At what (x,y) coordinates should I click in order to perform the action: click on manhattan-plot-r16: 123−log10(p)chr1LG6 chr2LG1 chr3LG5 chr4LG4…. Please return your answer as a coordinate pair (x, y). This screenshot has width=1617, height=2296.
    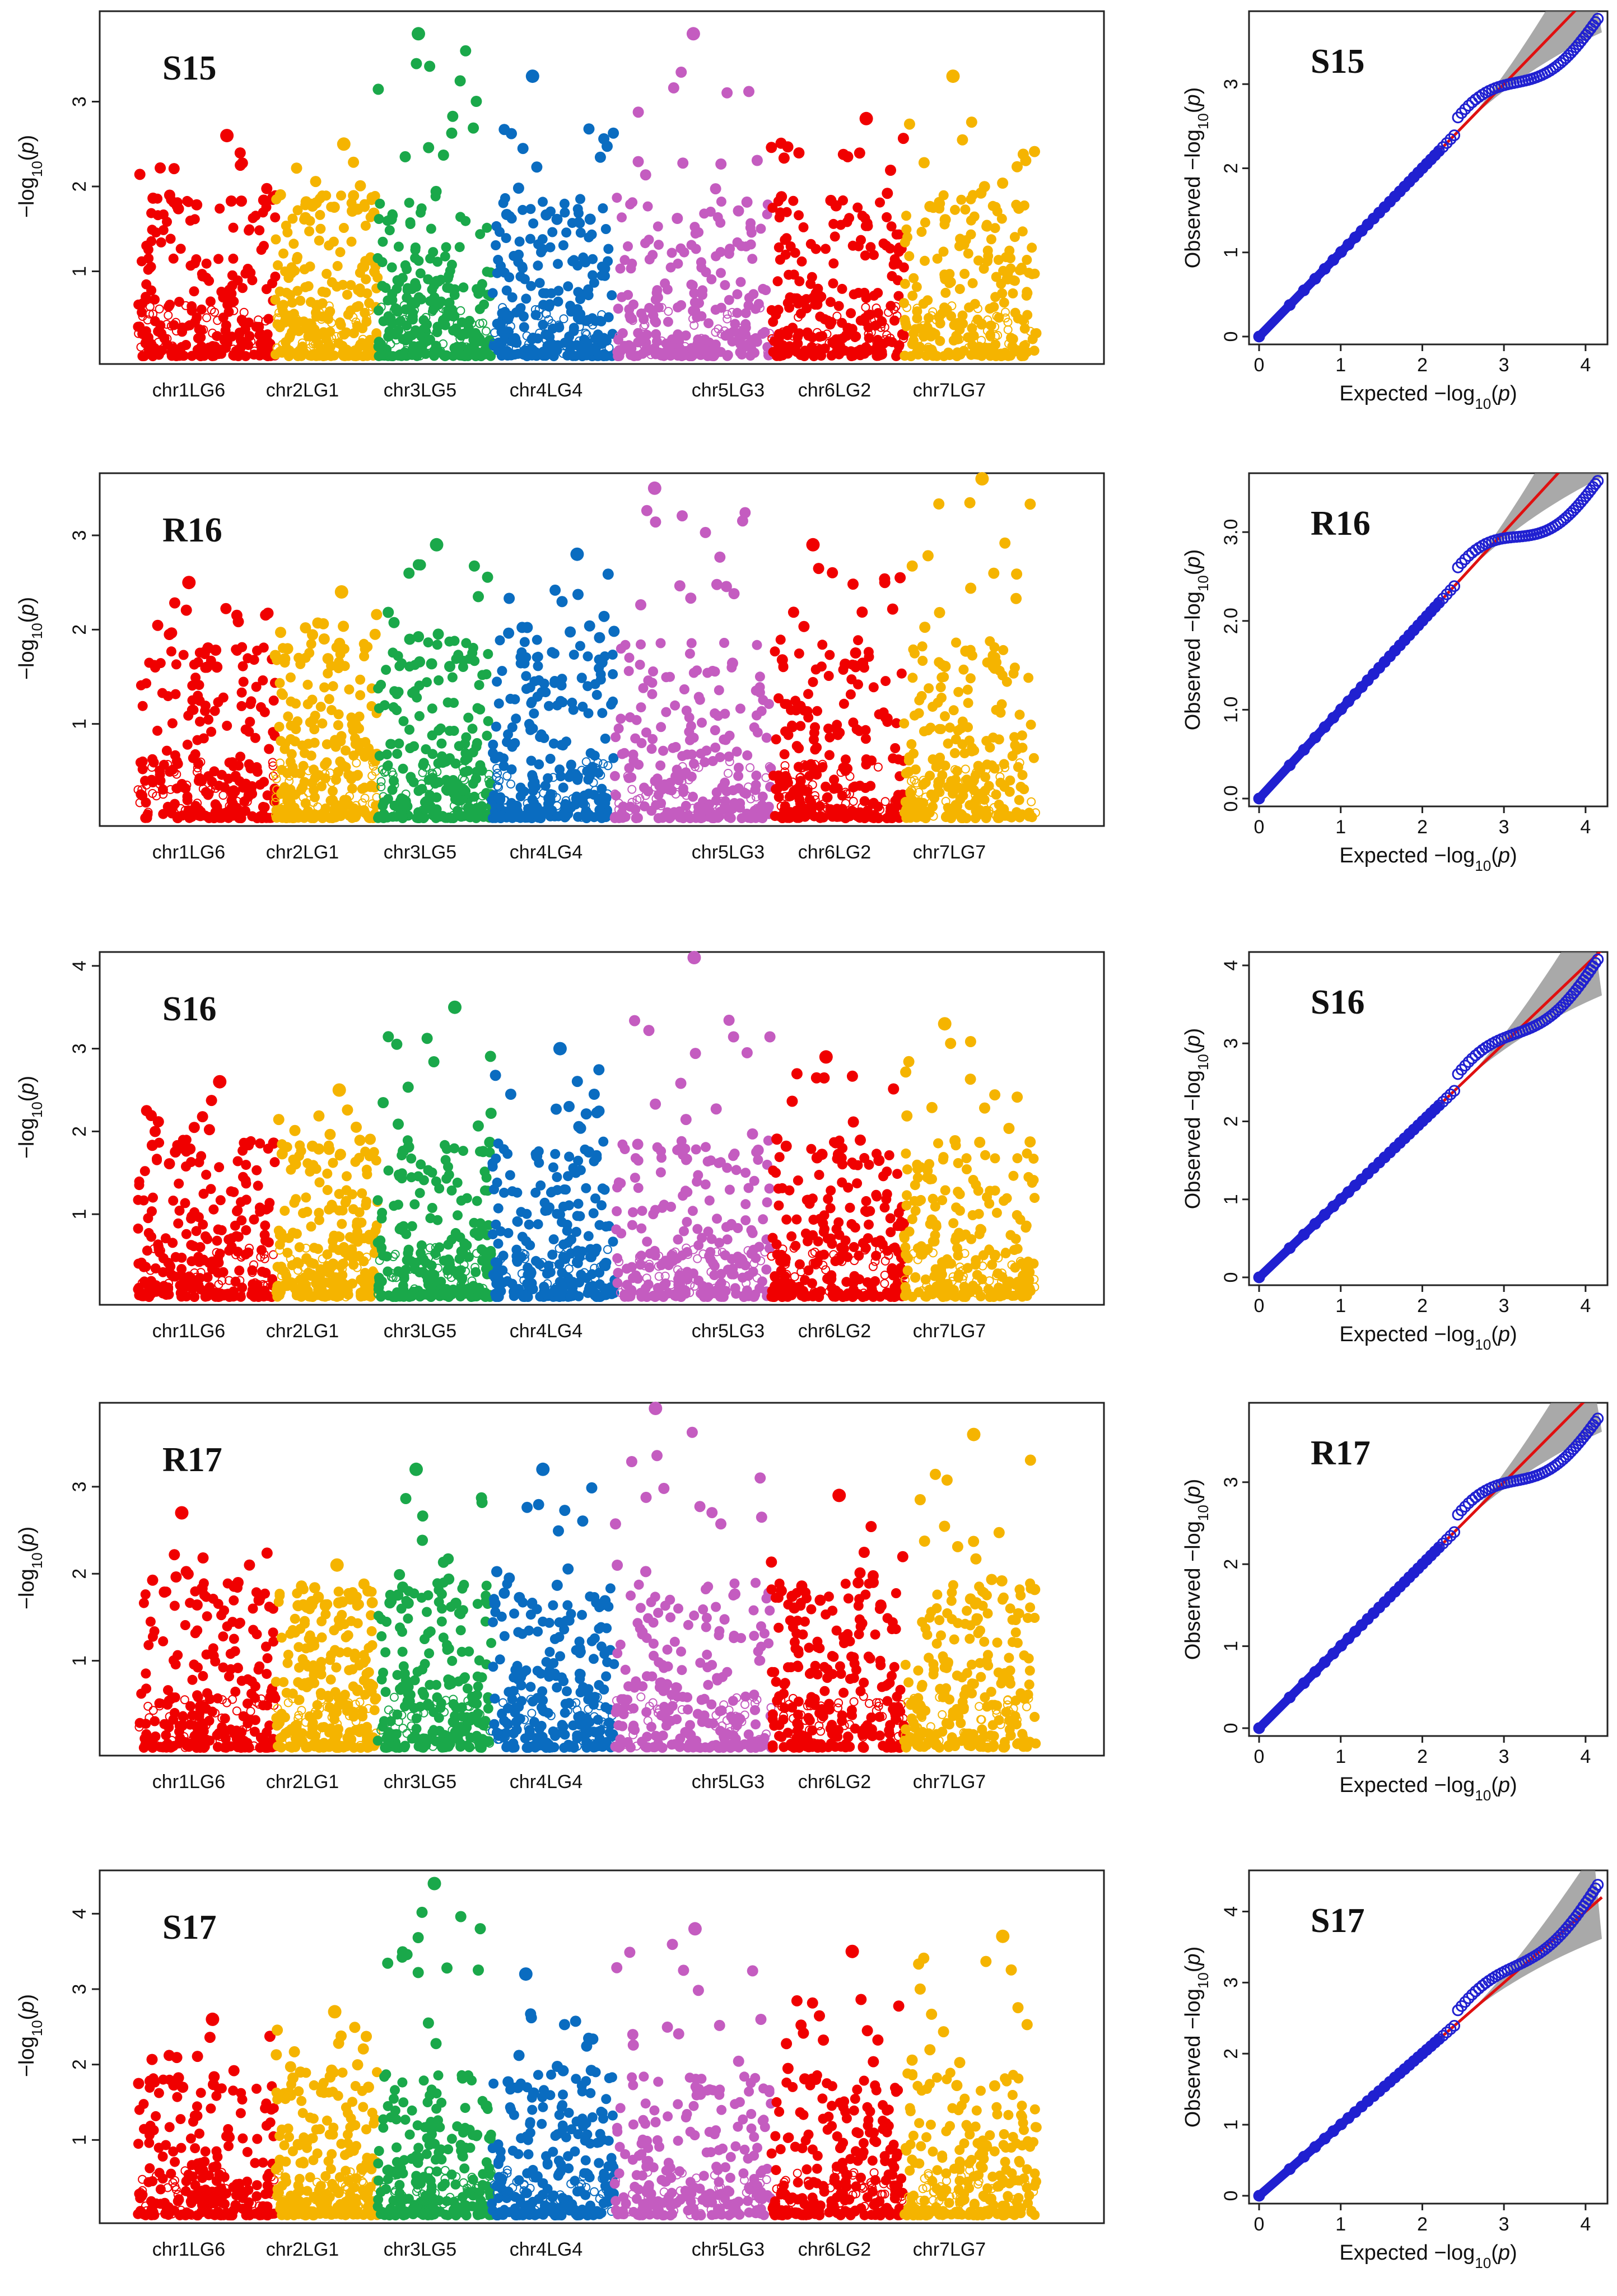
    Looking at the image, I should click on (560, 668).